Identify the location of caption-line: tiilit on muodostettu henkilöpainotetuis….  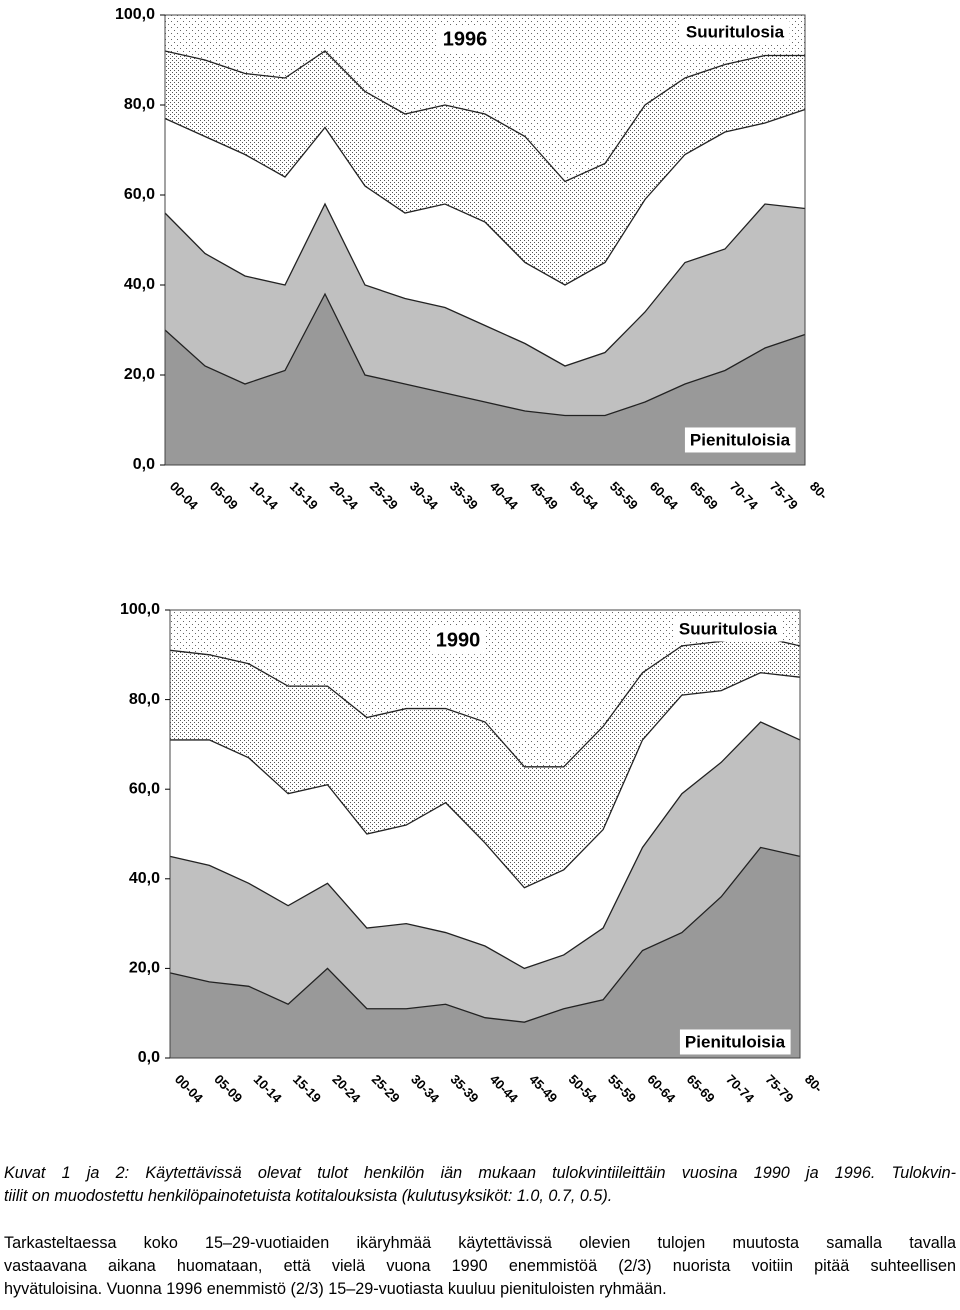
(308, 1196).